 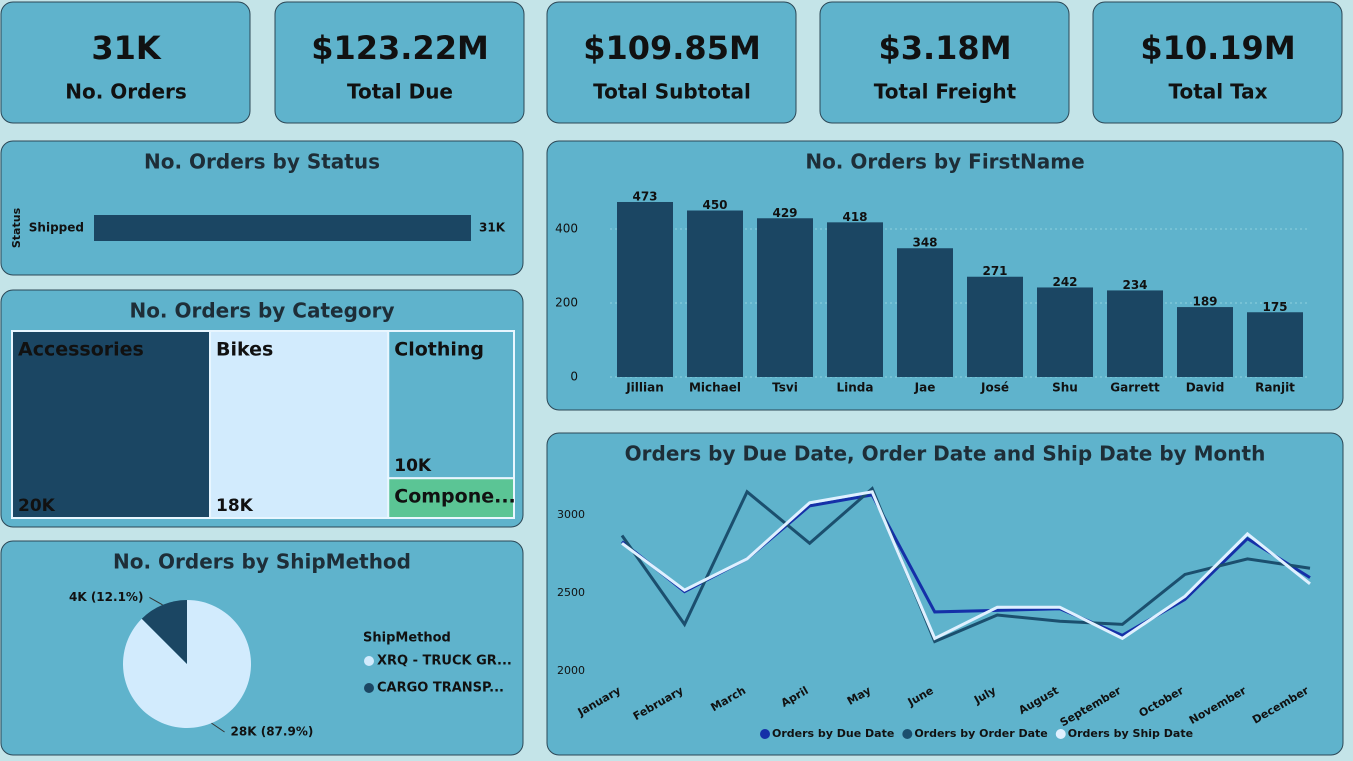 I want to click on chart-title: No. Orders by Status, so click(x=262, y=162).